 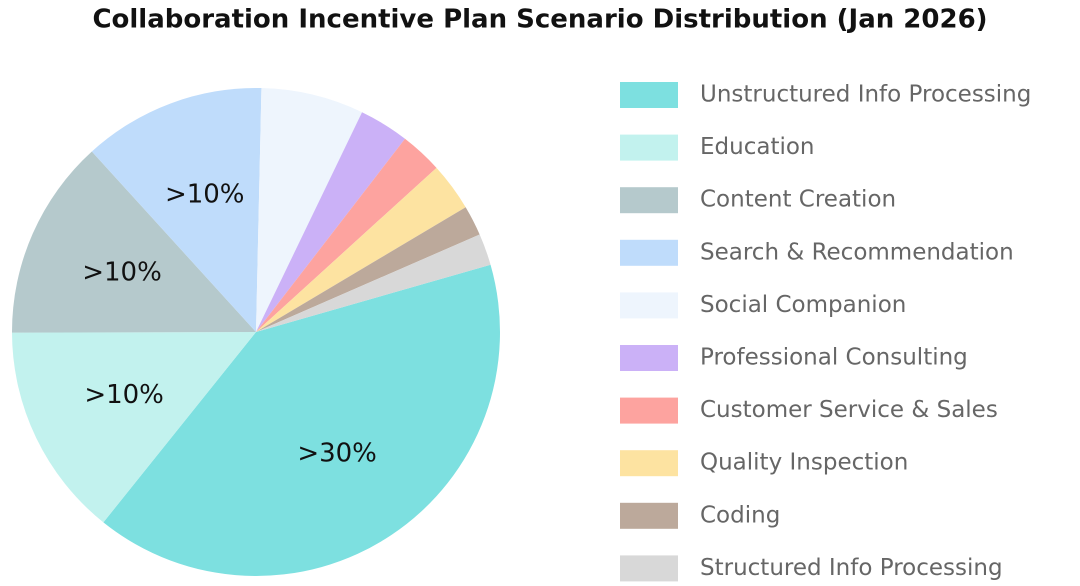 What do you see at coordinates (865, 95) in the screenshot?
I see `legend-label: Unstructured Info Processing` at bounding box center [865, 95].